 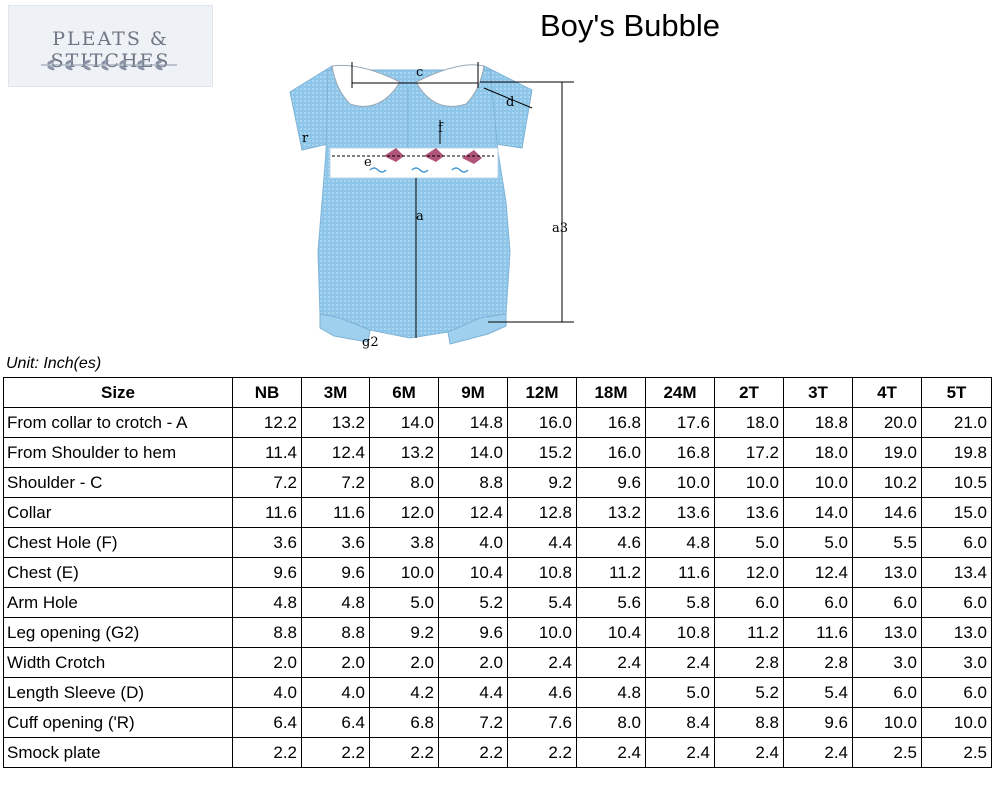 What do you see at coordinates (956, 392) in the screenshot?
I see `column-header: 5T` at bounding box center [956, 392].